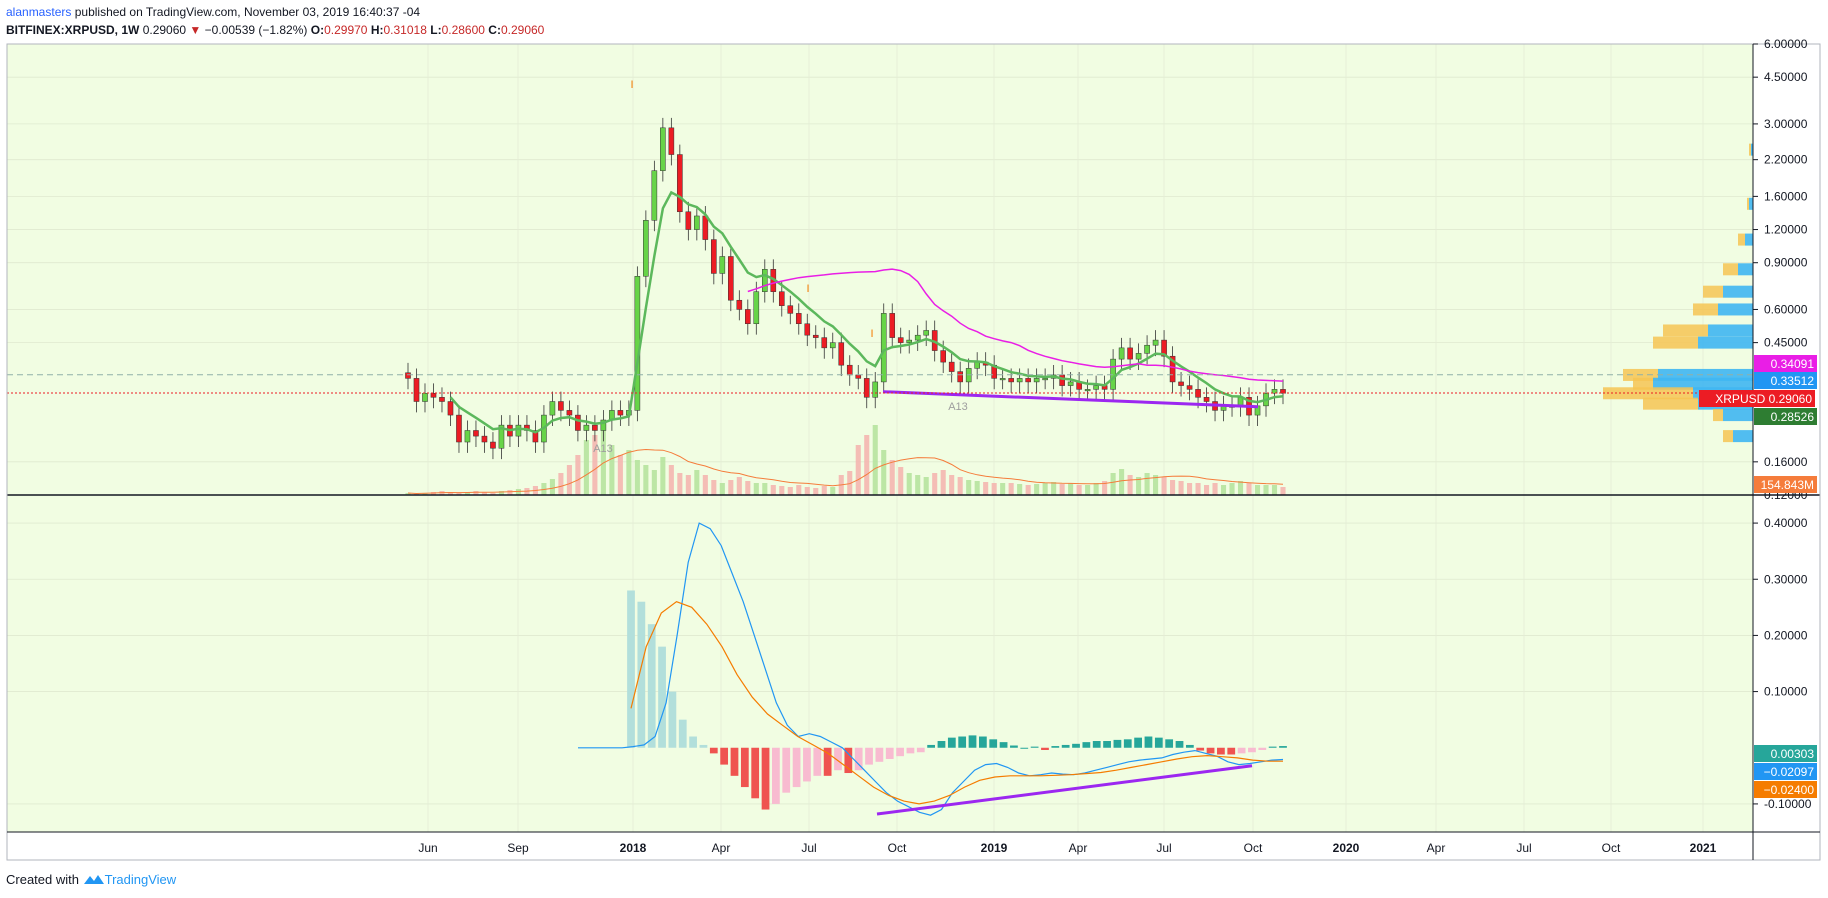 The image size is (1828, 898). What do you see at coordinates (463, 30) in the screenshot?
I see `low-value: 0.28600` at bounding box center [463, 30].